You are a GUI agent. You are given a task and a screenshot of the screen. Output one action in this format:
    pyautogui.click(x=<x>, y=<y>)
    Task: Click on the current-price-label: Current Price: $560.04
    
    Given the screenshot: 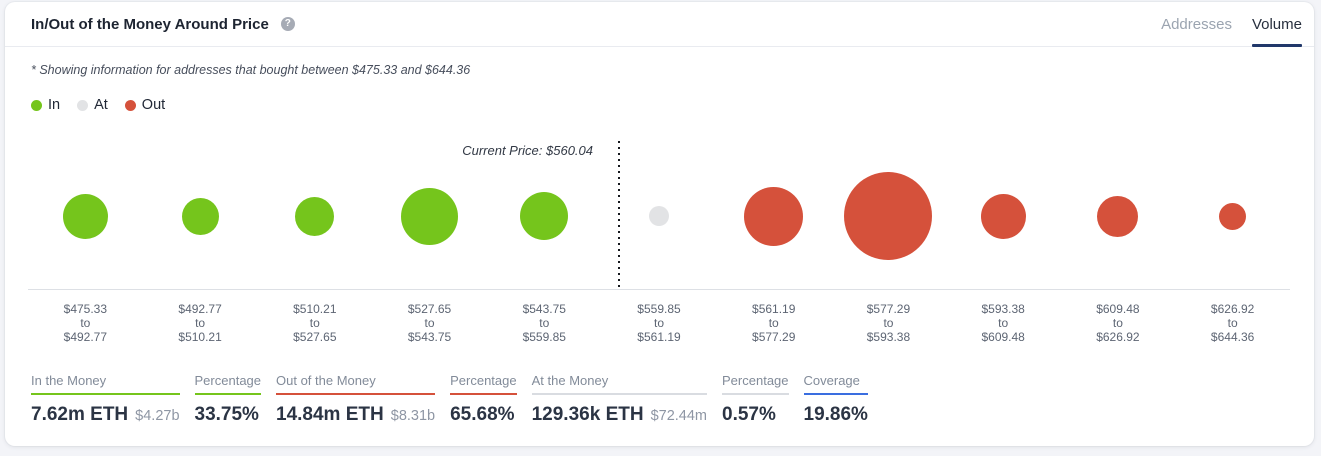 What is the action you would take?
    pyautogui.click(x=527, y=150)
    